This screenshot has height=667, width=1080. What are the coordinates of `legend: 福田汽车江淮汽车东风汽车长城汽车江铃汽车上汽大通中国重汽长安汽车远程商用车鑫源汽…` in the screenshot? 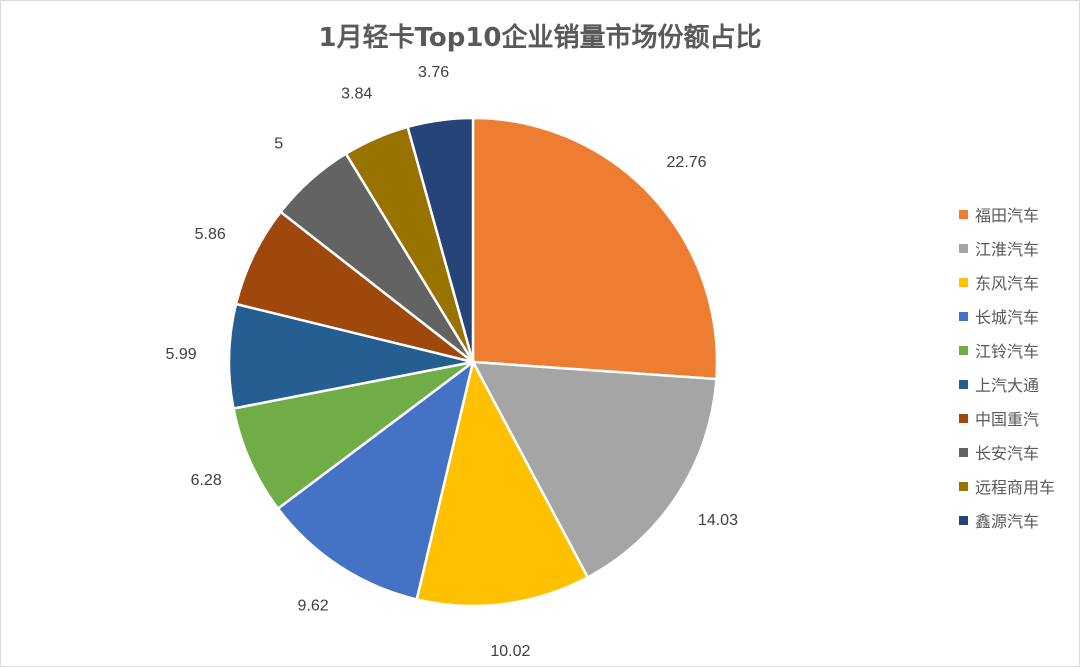 It's located at (1007, 367).